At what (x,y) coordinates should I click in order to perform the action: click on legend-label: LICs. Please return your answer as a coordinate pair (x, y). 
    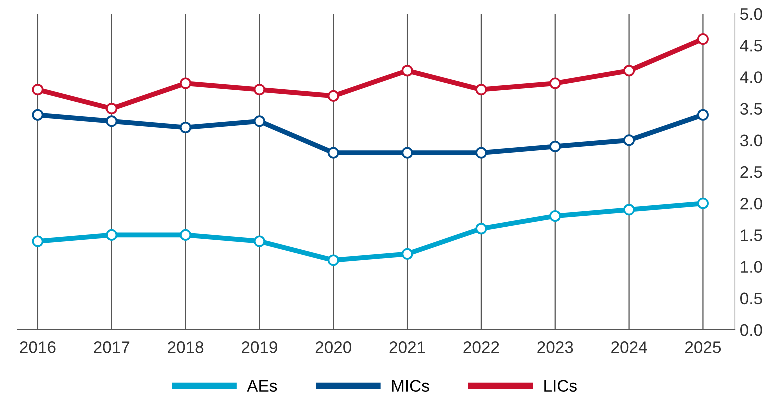
    Looking at the image, I should click on (560, 386).